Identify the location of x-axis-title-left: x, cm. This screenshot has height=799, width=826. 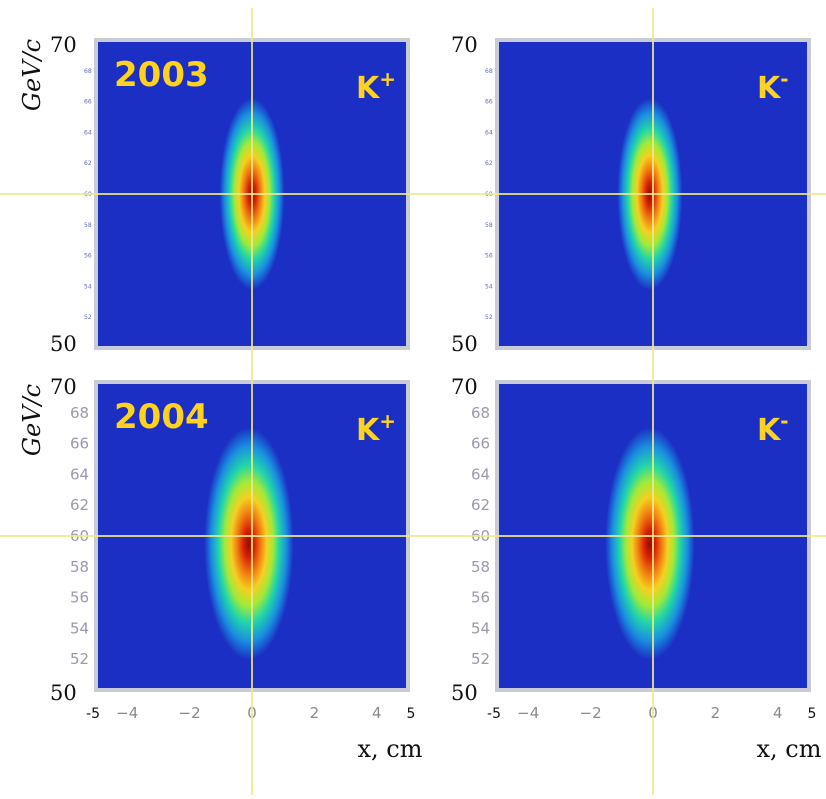
(390, 749).